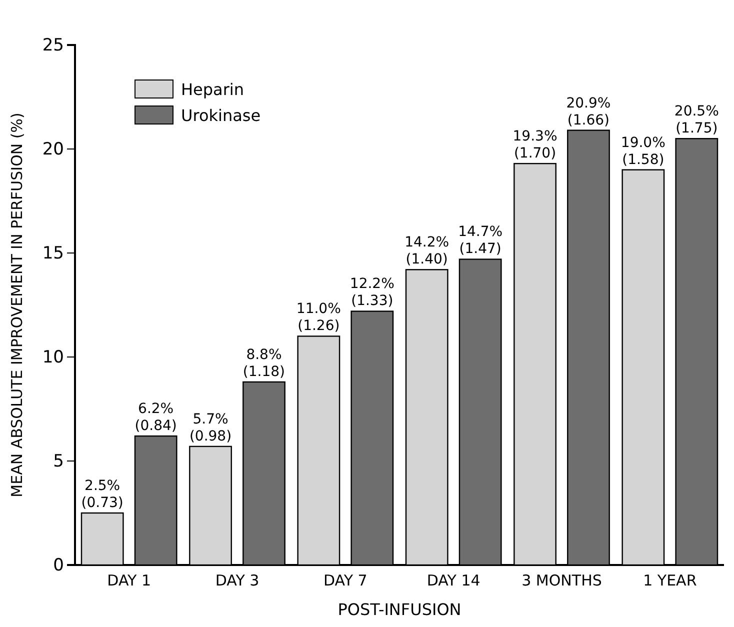 Image resolution: width=734 pixels, height=627 pixels. Describe the element at coordinates (318, 317) in the screenshot. I see `data-label: 11.0% (1.26)` at that location.